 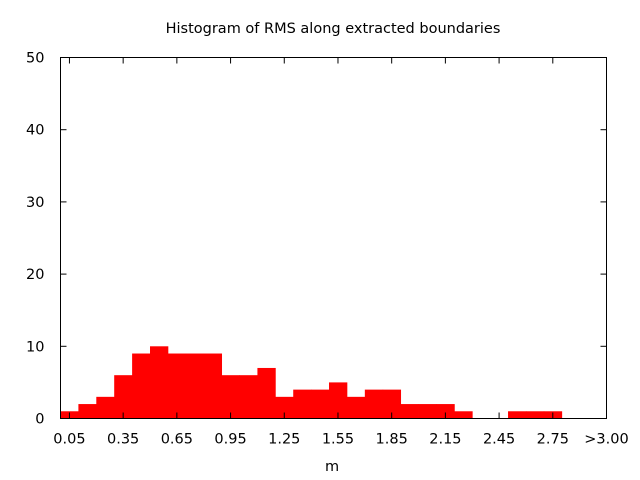 I want to click on x-tick-label: 1.85, so click(x=392, y=440).